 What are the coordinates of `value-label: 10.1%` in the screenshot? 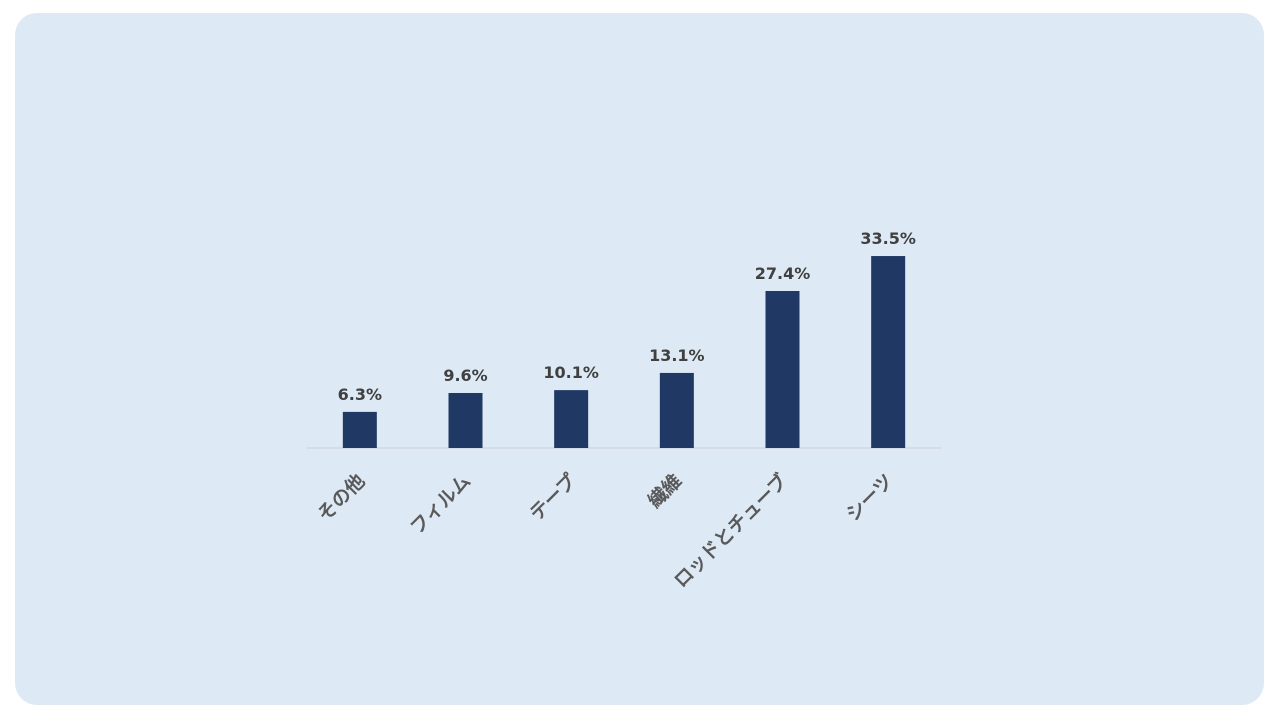 It's located at (571, 372).